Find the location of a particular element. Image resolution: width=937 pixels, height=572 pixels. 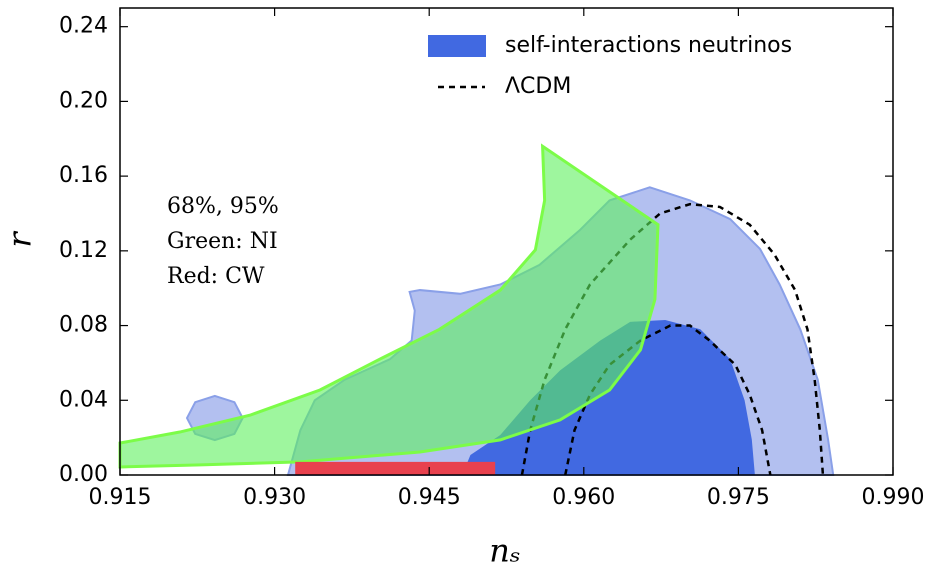

annotation: Green: NI is located at coordinates (222, 241).